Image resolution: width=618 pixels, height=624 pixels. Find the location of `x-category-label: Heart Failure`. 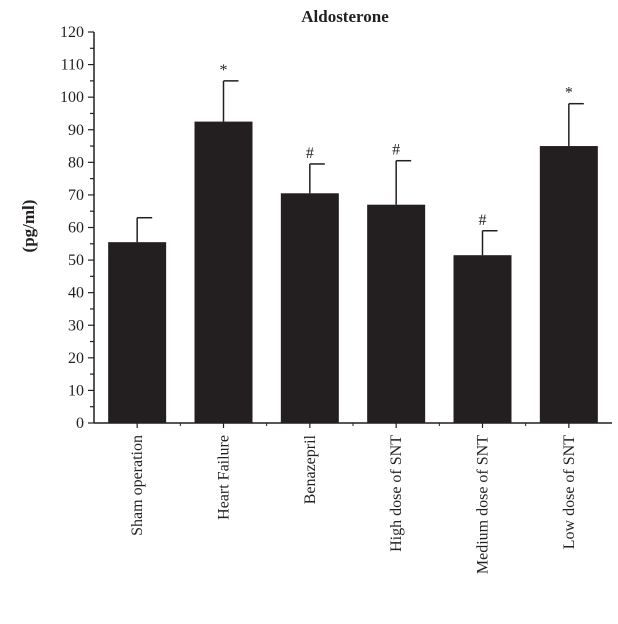

x-category-label: Heart Failure is located at coordinates (224, 477).